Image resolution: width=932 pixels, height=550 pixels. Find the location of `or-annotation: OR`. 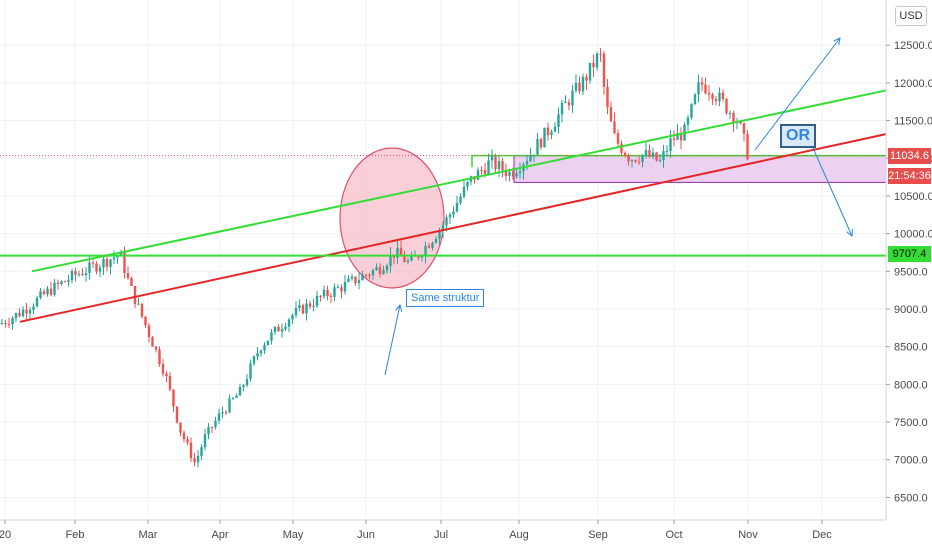

or-annotation: OR is located at coordinates (798, 136).